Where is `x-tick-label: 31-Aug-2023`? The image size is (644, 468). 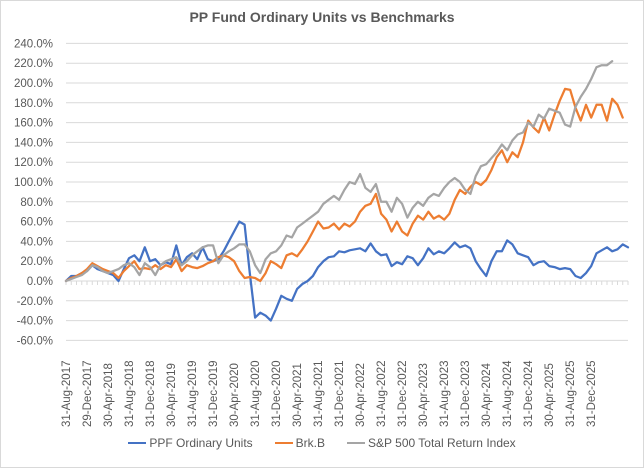
x-tick-label: 31-Aug-2023 is located at coordinates (445, 394).